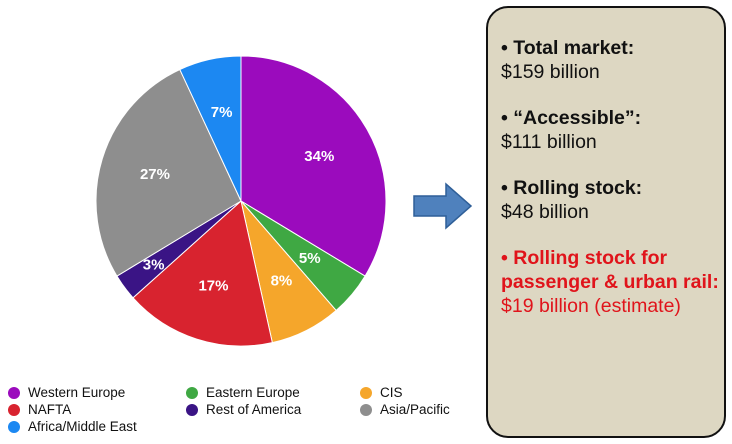 The image size is (732, 444). Describe the element at coordinates (155, 174) in the screenshot. I see `slice-label: 27%` at that location.